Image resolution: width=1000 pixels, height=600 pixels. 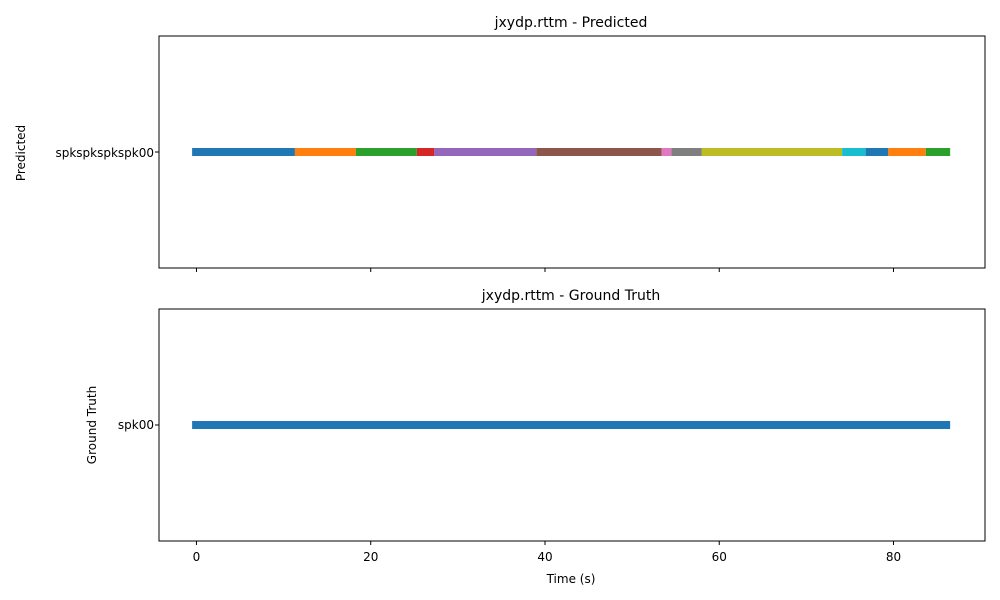 I want to click on xtick-label-1-2: 40, so click(x=544, y=557).